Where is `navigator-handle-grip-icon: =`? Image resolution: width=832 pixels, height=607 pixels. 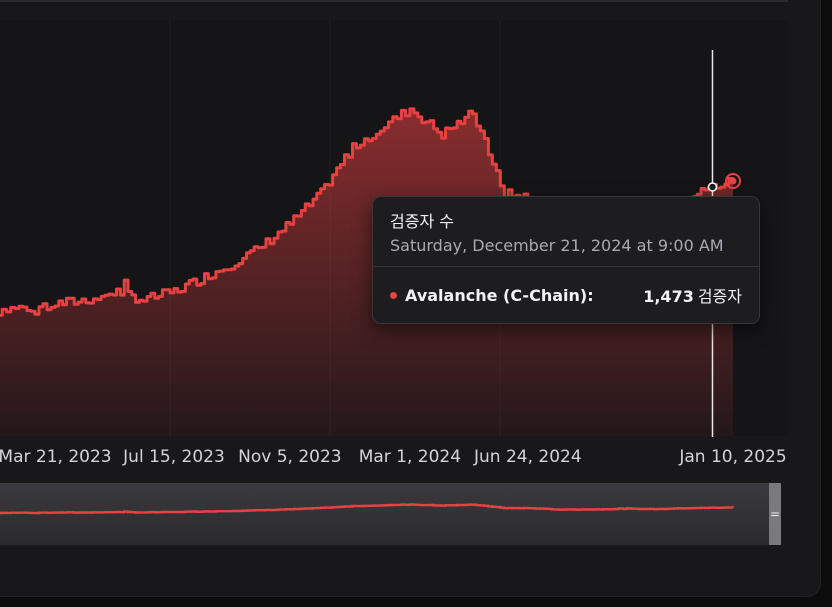
navigator-handle-grip-icon: = is located at coordinates (775, 514).